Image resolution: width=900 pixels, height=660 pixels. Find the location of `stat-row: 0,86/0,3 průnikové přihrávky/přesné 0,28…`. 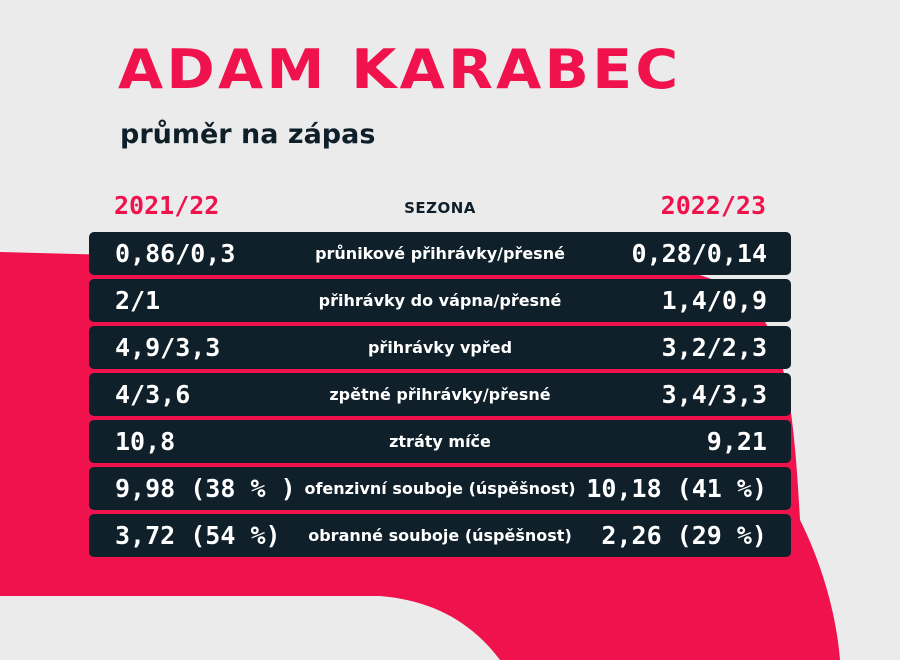

stat-row: 0,86/0,3 průnikové přihrávky/přesné 0,28… is located at coordinates (440, 253).